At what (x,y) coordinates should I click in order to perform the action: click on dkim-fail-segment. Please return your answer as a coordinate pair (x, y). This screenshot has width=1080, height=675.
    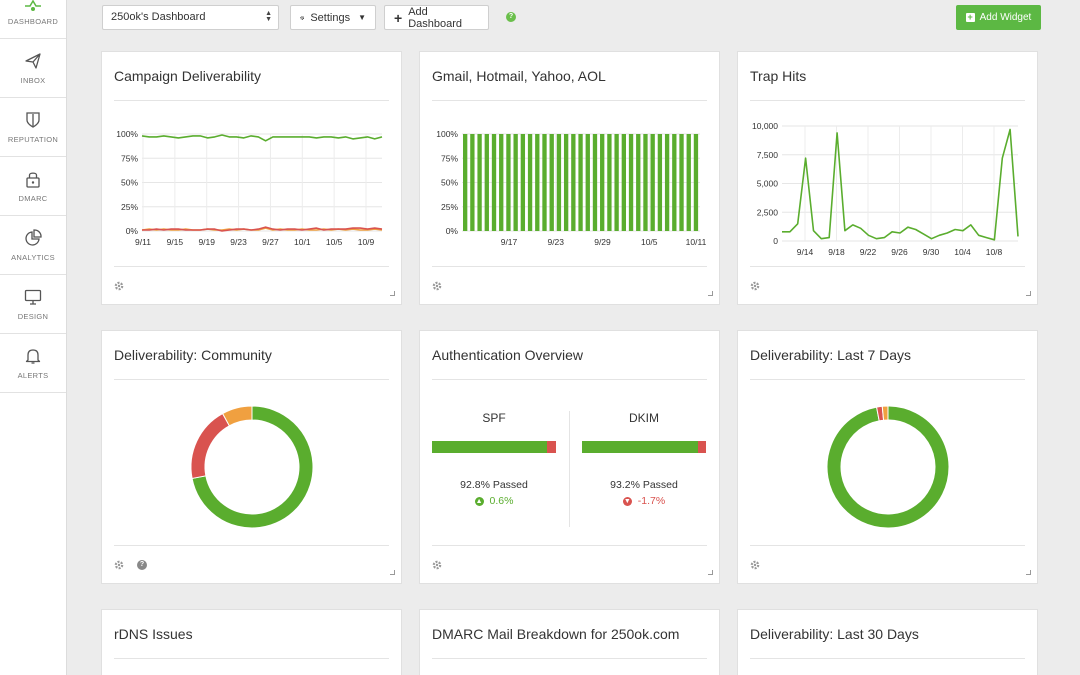
    Looking at the image, I should click on (701, 447).